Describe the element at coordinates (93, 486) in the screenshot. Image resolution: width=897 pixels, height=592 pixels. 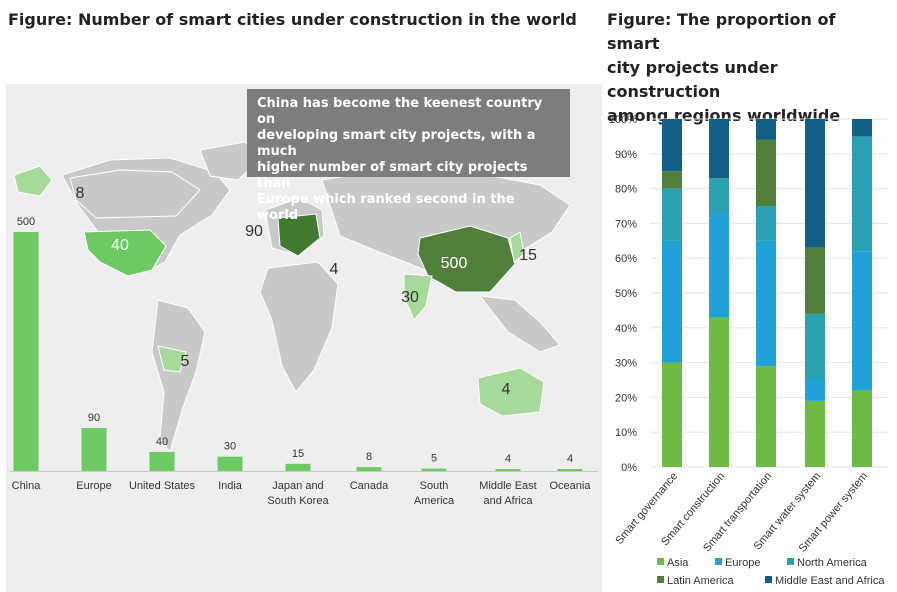
I see `bar-category-label: Europe` at that location.